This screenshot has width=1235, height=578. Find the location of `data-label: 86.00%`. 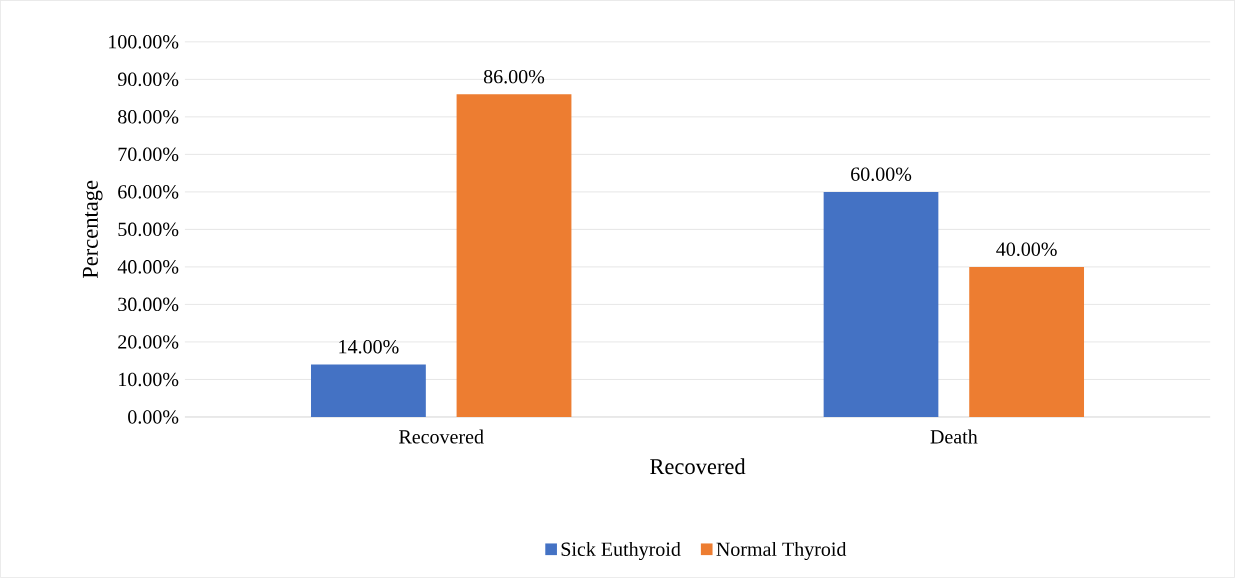

data-label: 86.00% is located at coordinates (514, 76).